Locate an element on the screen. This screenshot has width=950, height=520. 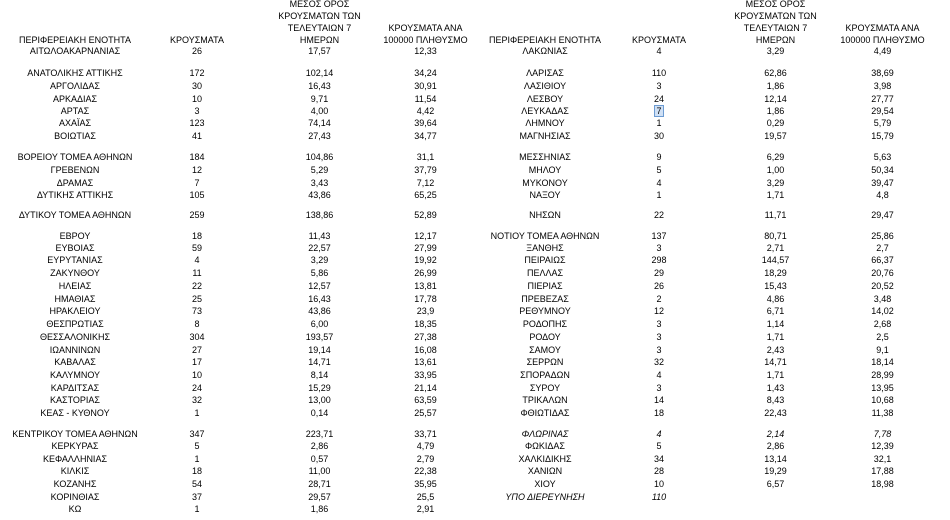
cell-value: 43,86 is located at coordinates (319, 195).